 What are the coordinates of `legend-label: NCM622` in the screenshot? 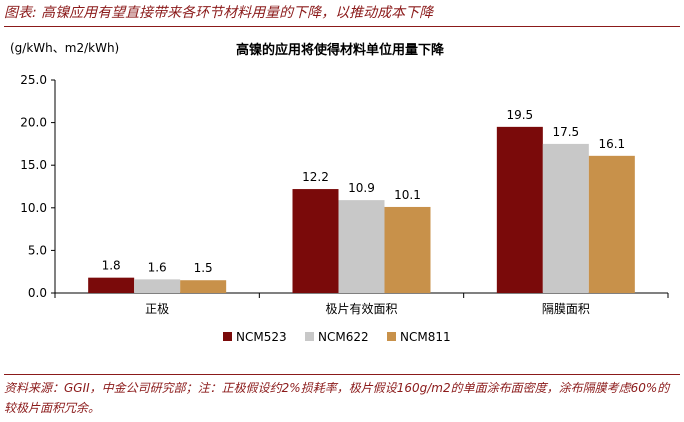 It's located at (343, 337).